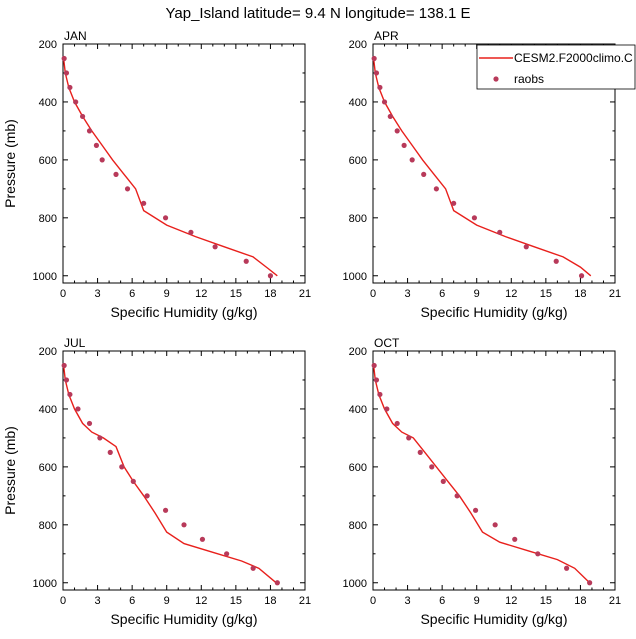 This screenshot has height=639, width=636. I want to click on legend-label-raobs: raobs, so click(529, 79).